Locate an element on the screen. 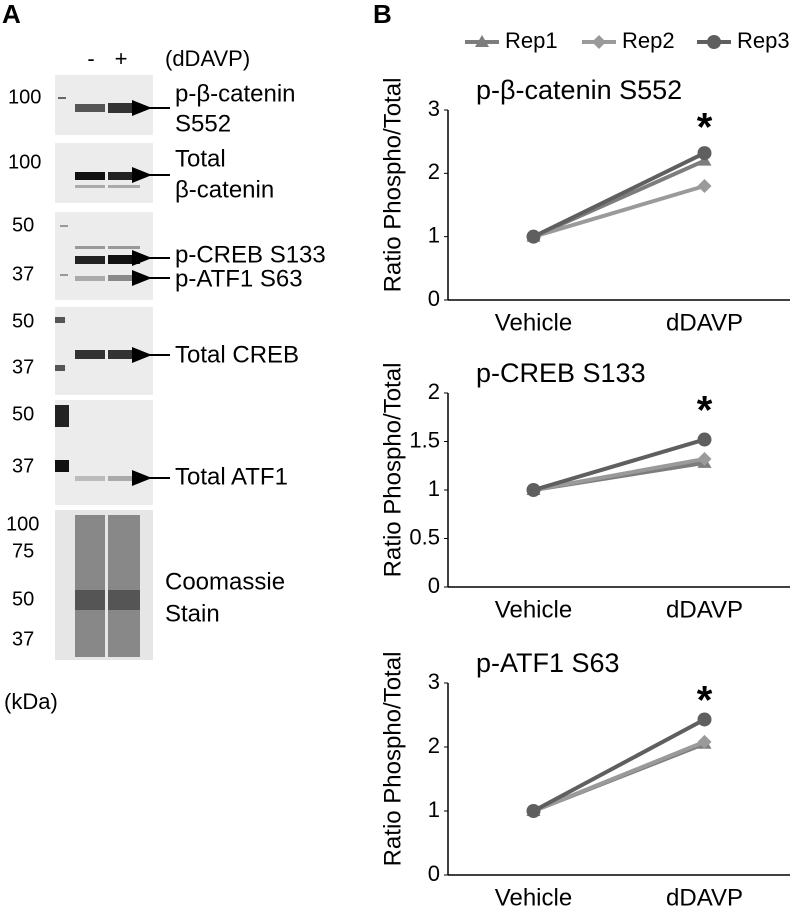  y-tick-label: 3 is located at coordinates (434, 108).